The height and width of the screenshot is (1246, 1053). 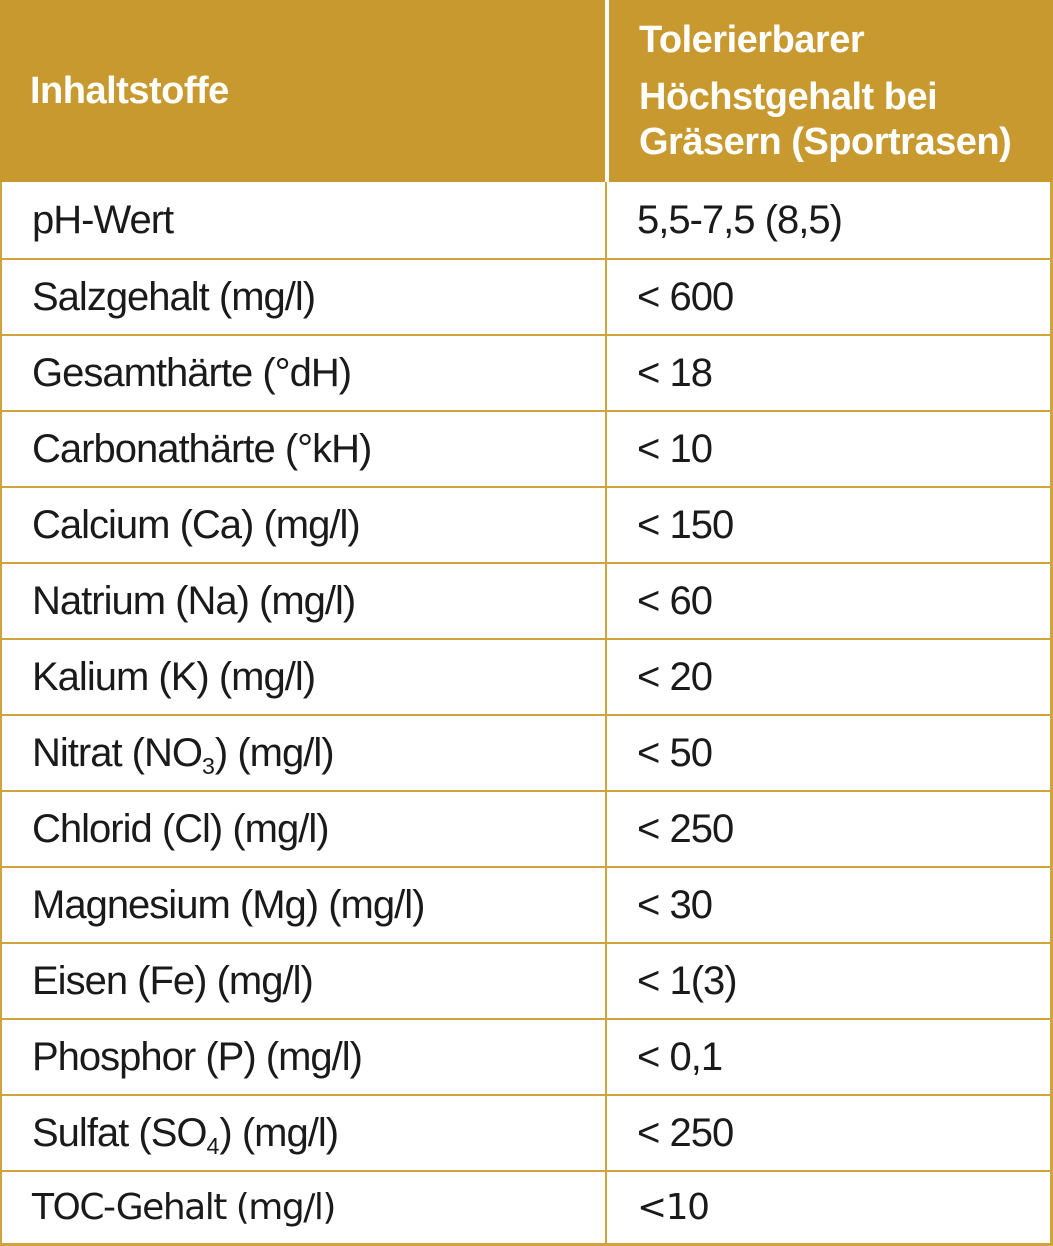 I want to click on substance-cell: Nitrat (NO3) (mg/l), so click(x=303, y=753).